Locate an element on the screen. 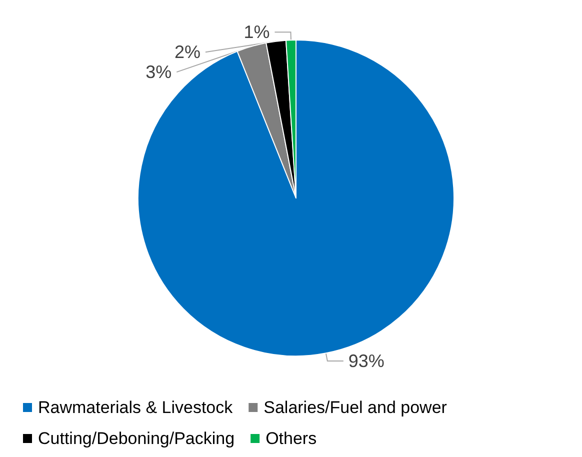  data-label: 2% is located at coordinates (187, 52).